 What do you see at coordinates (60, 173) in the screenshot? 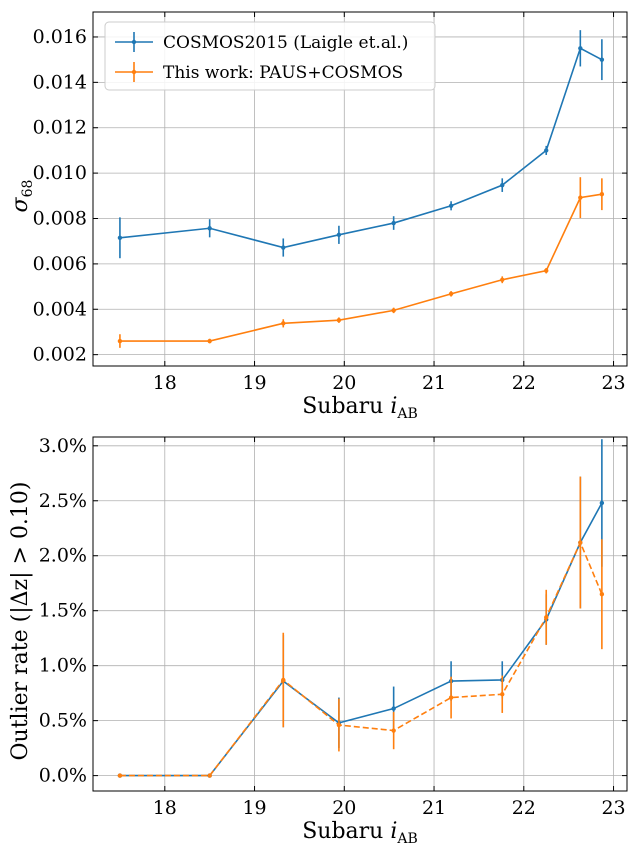
I see `y-tick-label: 0.010` at bounding box center [60, 173].